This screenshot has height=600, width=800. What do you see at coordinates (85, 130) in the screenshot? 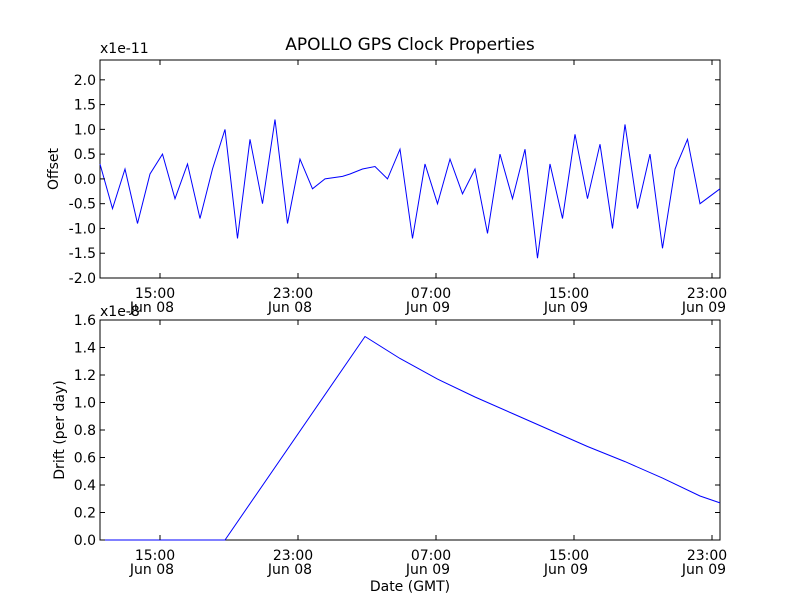
I see `offset-y-tick-label: 1.0` at bounding box center [85, 130].